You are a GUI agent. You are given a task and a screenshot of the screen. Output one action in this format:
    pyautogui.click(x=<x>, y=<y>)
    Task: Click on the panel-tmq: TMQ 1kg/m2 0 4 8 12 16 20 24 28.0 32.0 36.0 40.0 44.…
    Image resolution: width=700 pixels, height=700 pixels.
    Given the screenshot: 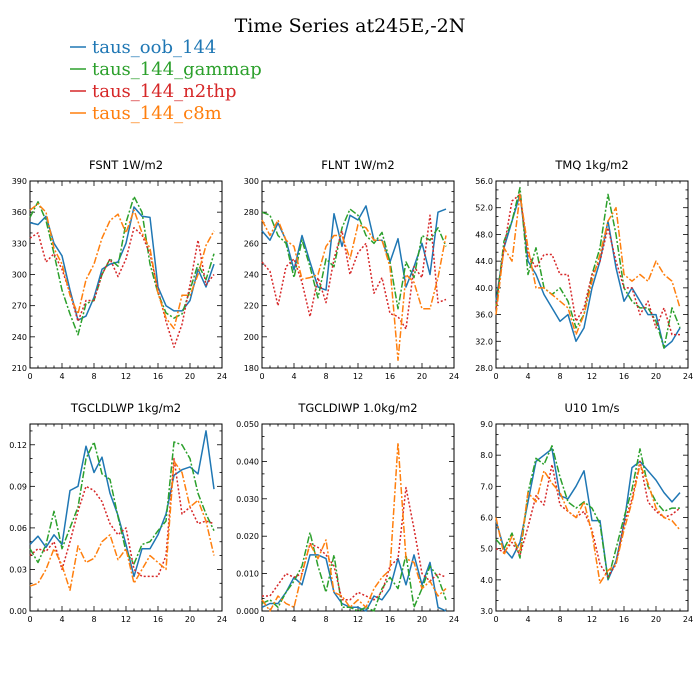 What is the action you would take?
    pyautogui.click(x=584, y=269)
    